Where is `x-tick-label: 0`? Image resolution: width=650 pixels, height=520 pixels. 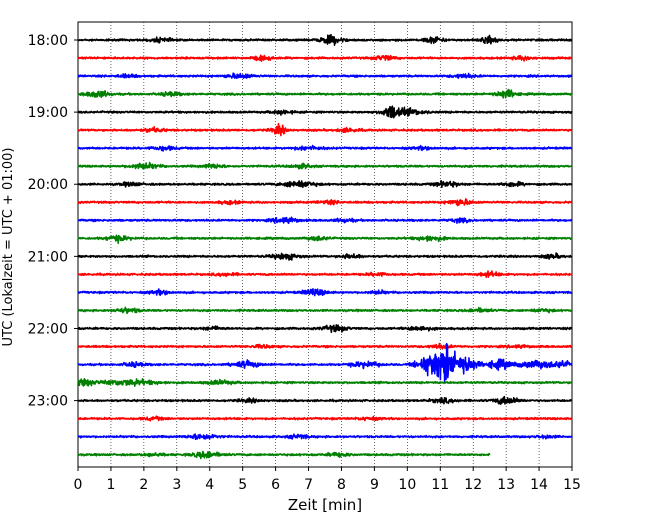
x-tick-label: 0 is located at coordinates (78, 485).